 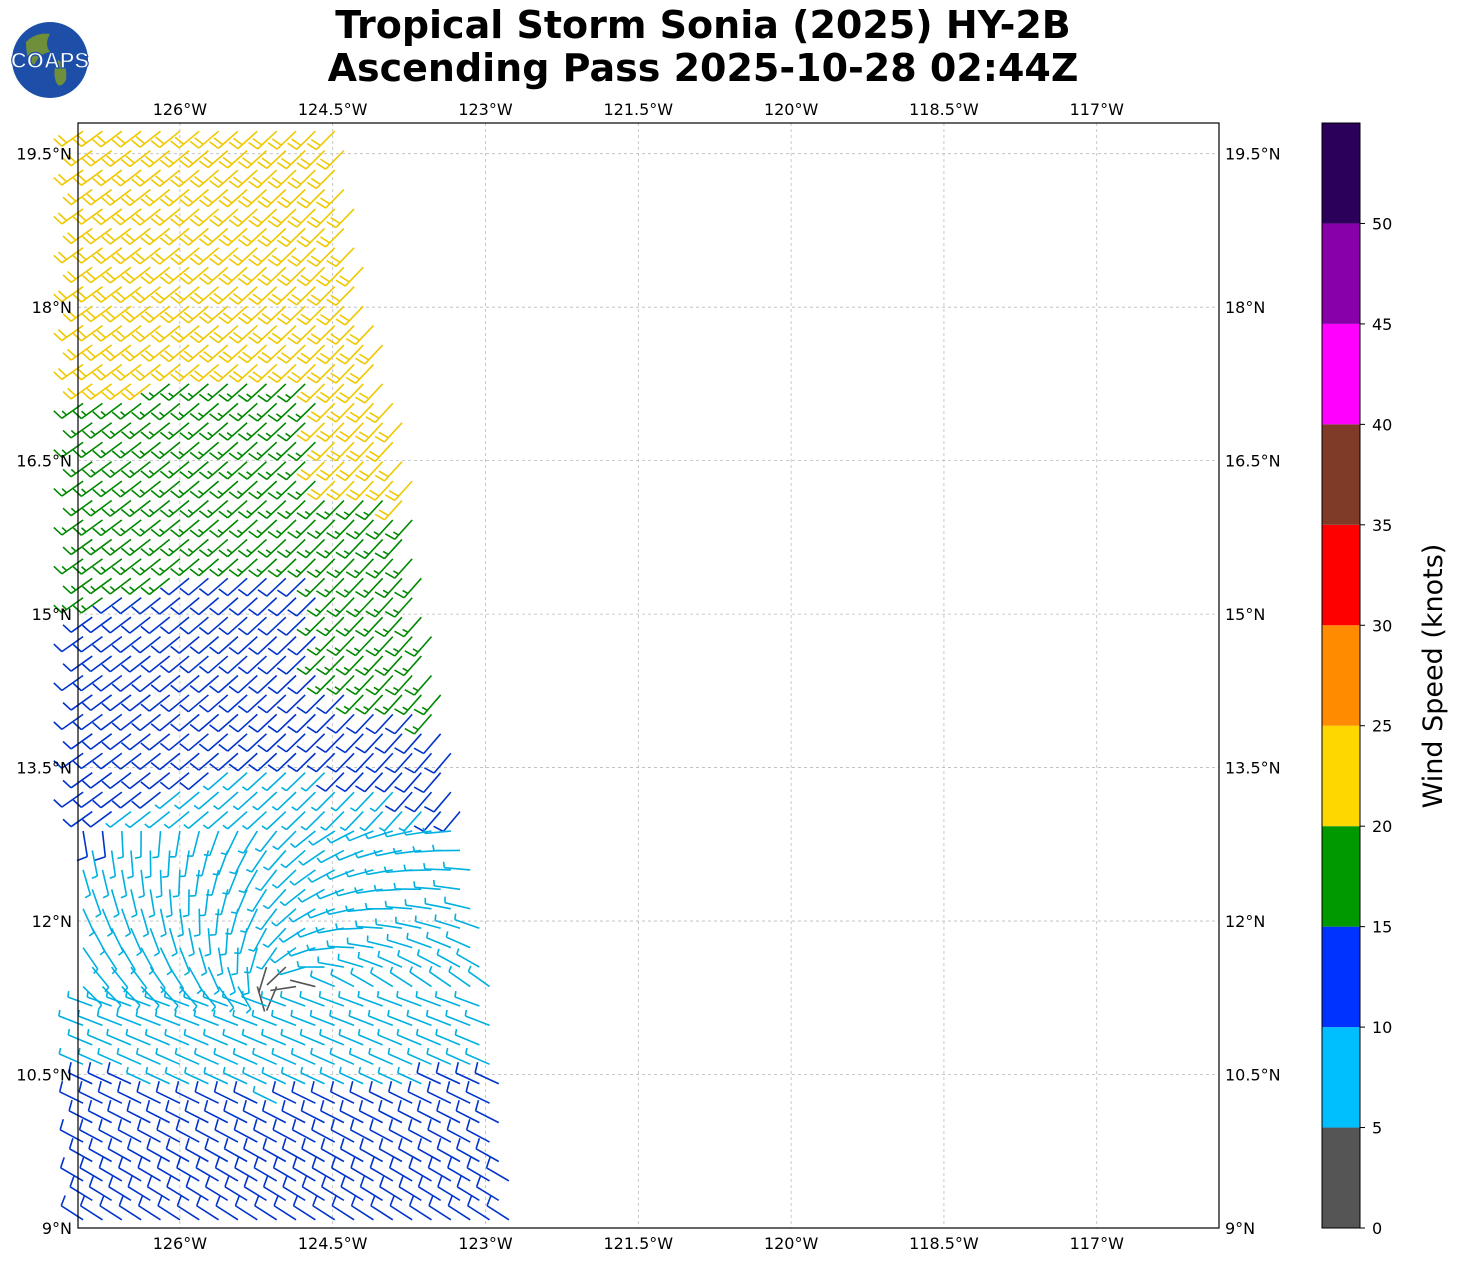 I want to click on lat-tick-label-left: 9°N, so click(x=57, y=1228).